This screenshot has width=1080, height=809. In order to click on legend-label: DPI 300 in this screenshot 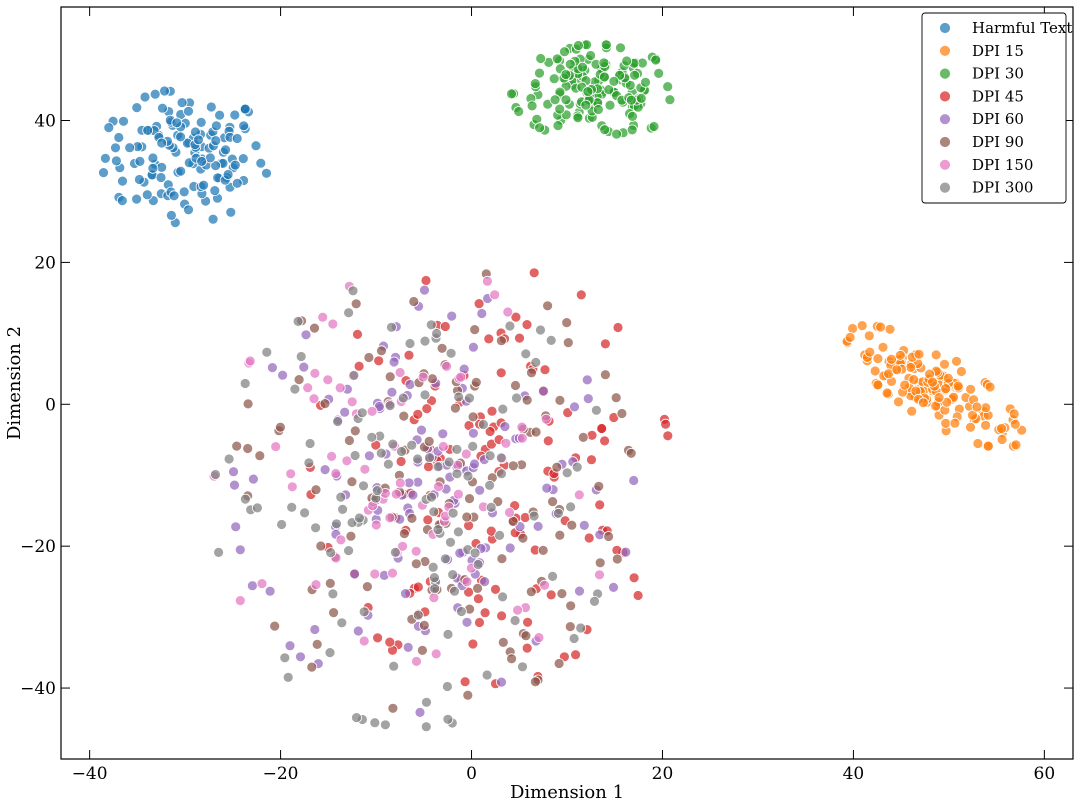, I will do `click(1002, 188)`.